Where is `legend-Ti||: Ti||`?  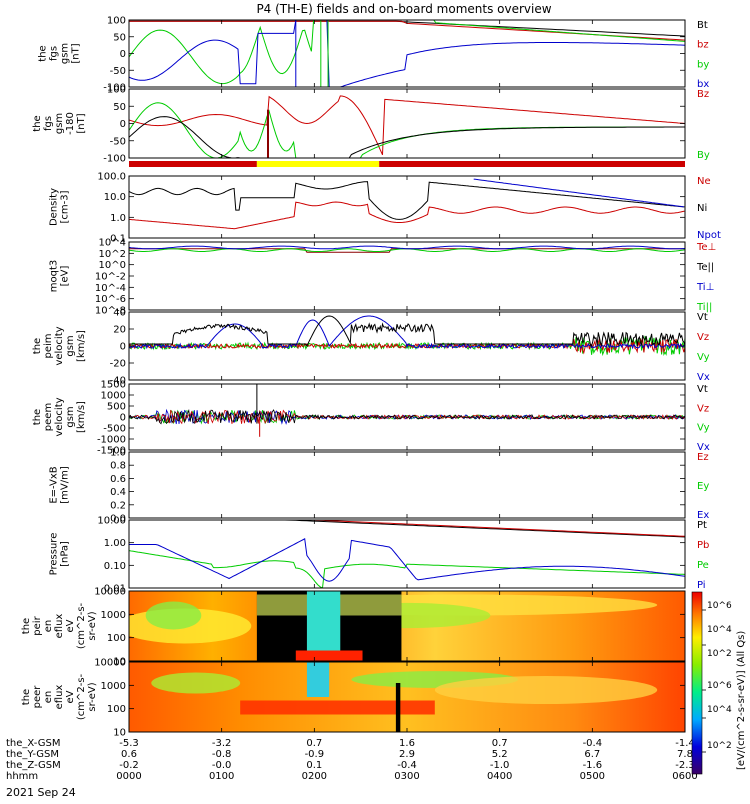
legend-Ti||: Ti|| is located at coordinates (704, 307).